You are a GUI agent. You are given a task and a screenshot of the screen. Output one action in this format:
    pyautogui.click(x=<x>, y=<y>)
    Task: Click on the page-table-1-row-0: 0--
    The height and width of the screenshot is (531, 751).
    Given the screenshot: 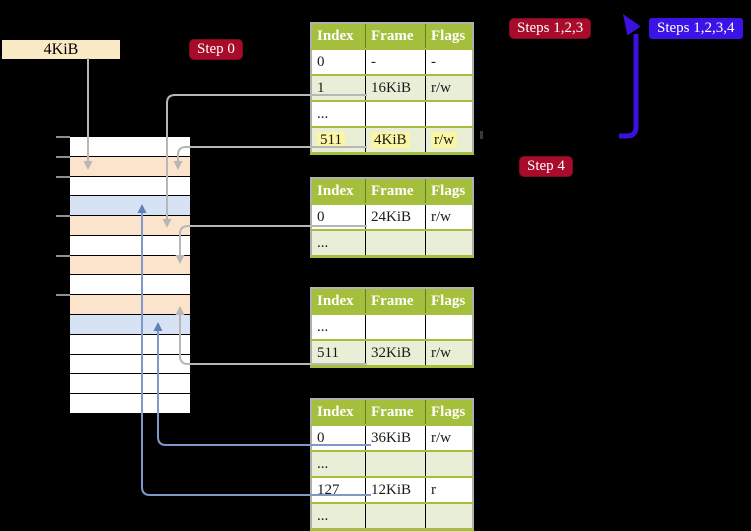 What is the action you would take?
    pyautogui.click(x=392, y=61)
    